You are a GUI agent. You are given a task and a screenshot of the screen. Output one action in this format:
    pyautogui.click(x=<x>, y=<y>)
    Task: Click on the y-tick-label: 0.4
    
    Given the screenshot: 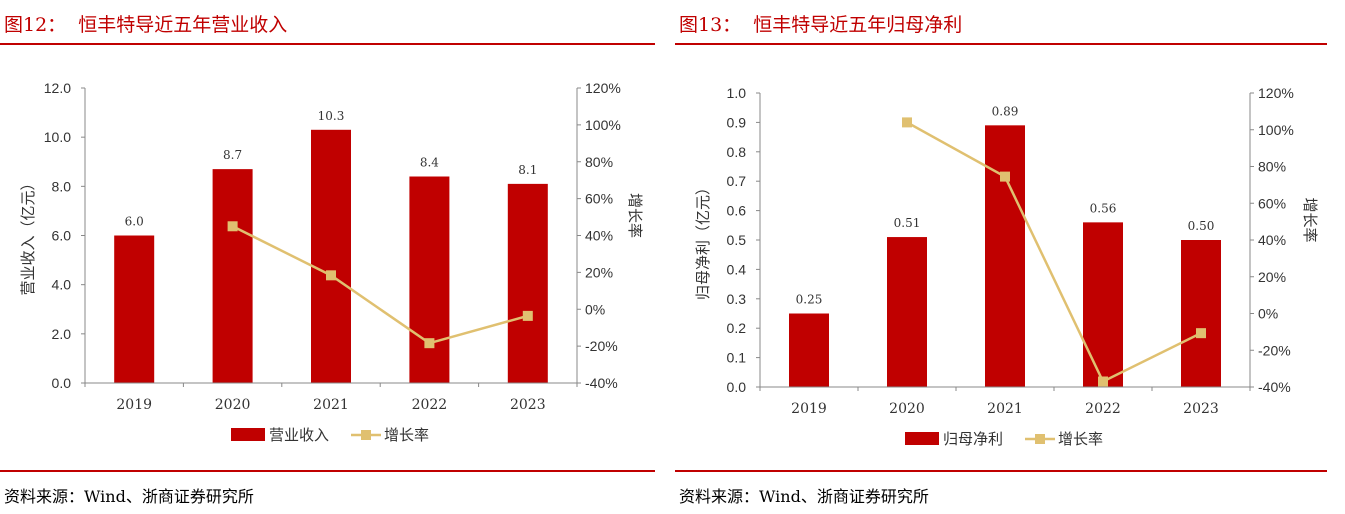 What is the action you would take?
    pyautogui.click(x=737, y=269)
    